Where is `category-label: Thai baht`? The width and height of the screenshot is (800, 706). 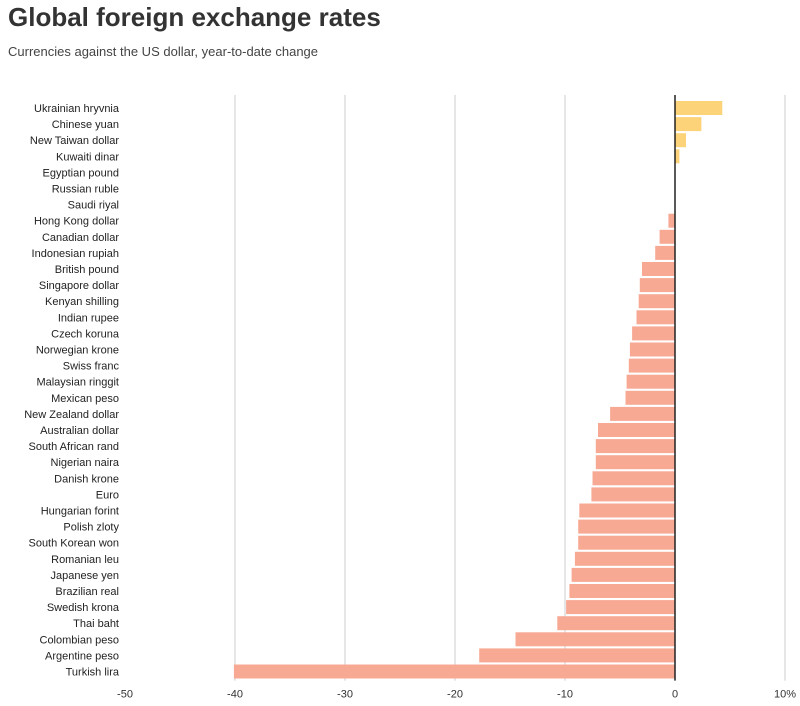
category-label: Thai baht is located at coordinates (96, 624).